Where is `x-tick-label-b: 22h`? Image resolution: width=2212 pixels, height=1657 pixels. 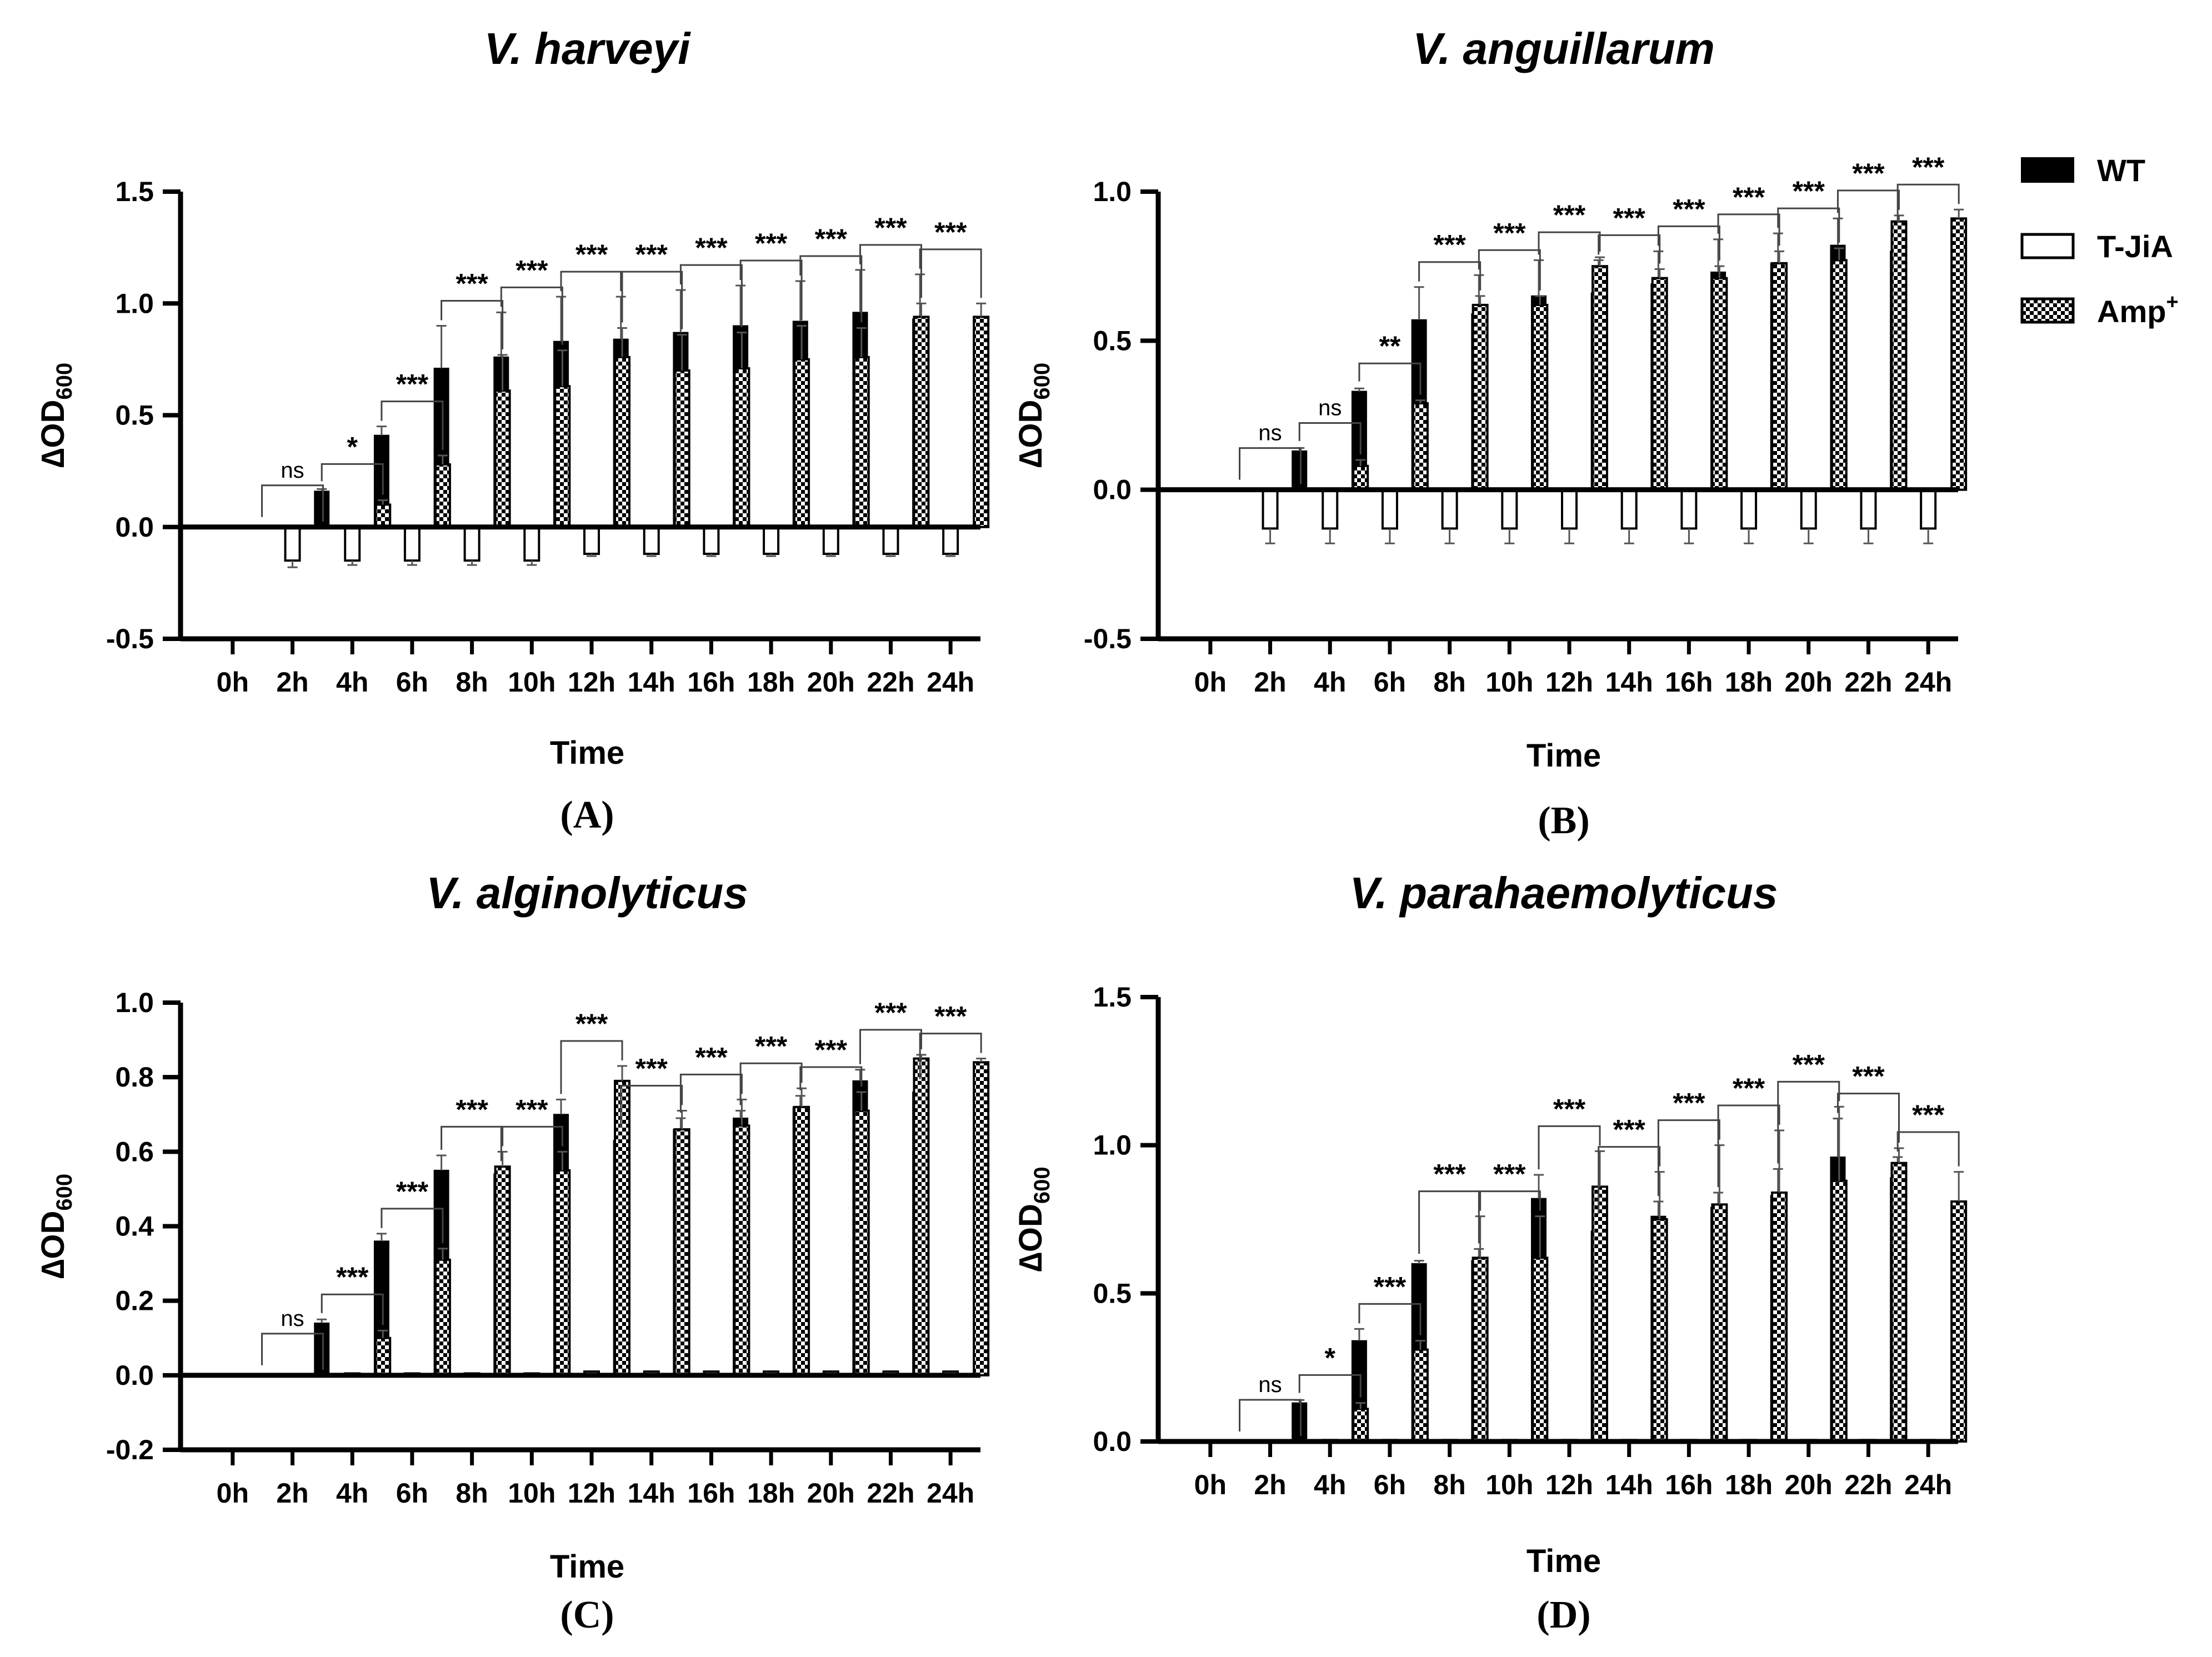
x-tick-label-b: 22h is located at coordinates (1868, 683).